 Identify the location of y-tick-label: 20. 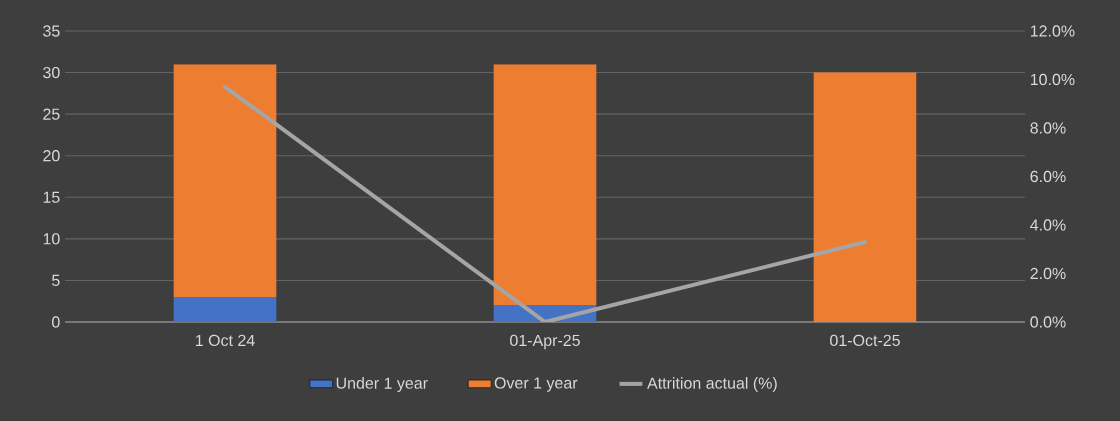
(51, 156).